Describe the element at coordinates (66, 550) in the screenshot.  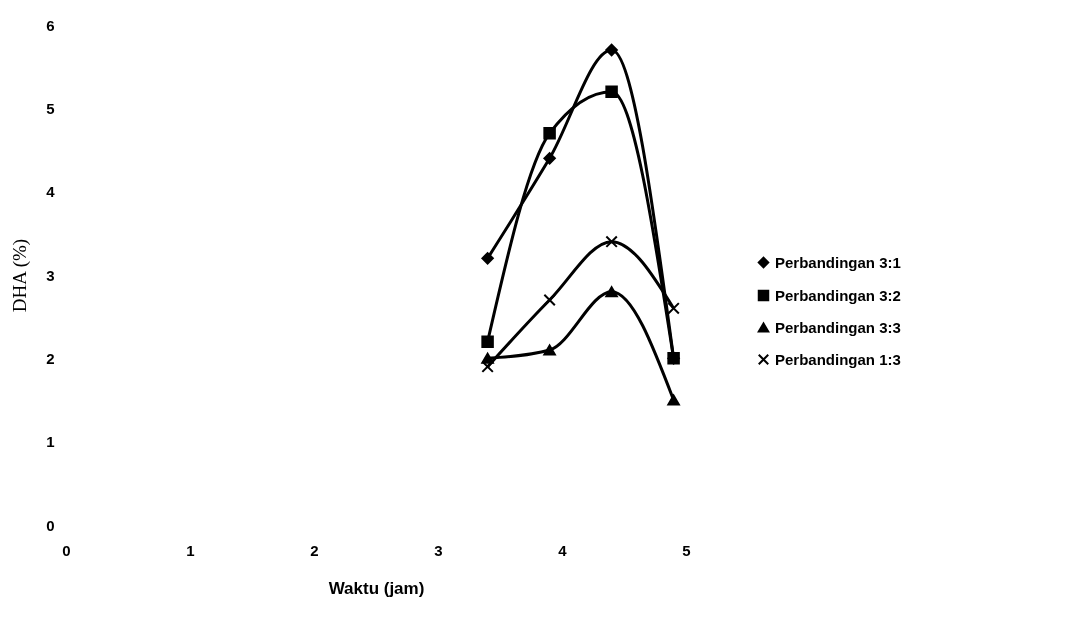
I see `x-tick-label: 0` at that location.